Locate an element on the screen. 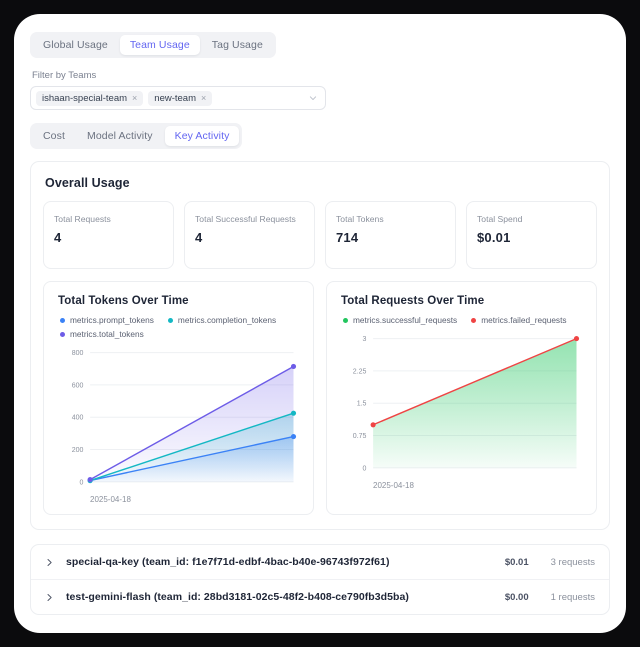  key-spend: $0.00 is located at coordinates (516, 597).